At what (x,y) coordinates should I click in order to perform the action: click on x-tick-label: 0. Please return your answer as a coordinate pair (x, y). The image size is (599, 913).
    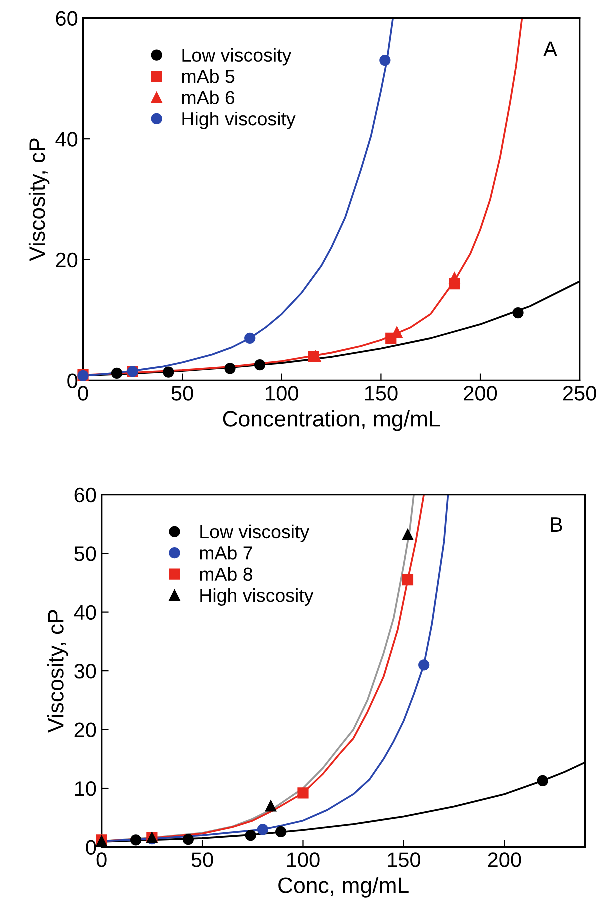
    Looking at the image, I should click on (101, 860).